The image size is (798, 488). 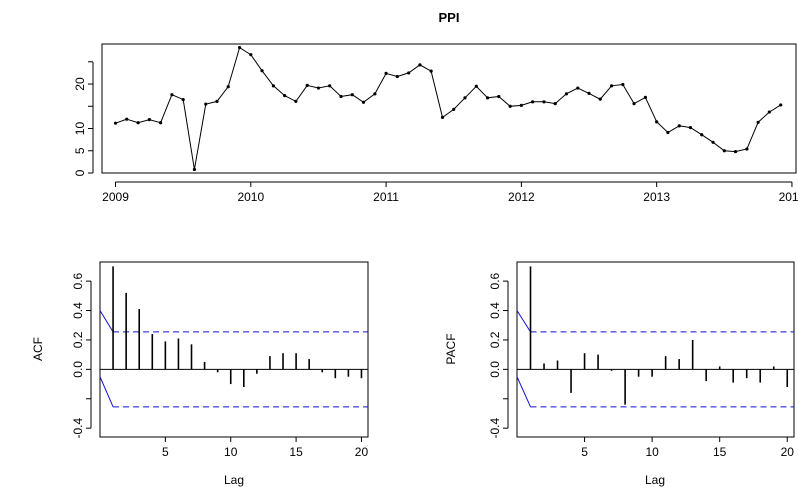 What do you see at coordinates (652, 452) in the screenshot?
I see `pacf-x-tick-label: 10` at bounding box center [652, 452].